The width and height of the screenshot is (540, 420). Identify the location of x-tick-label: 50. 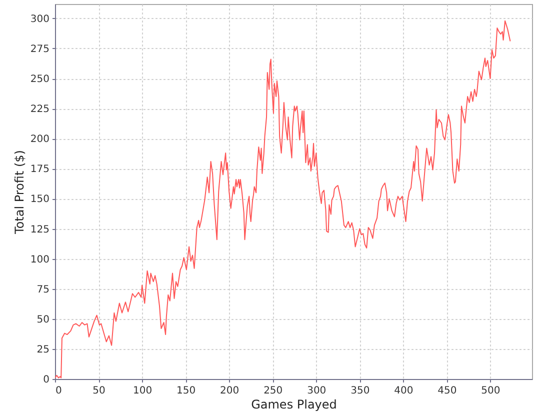
(99, 391).